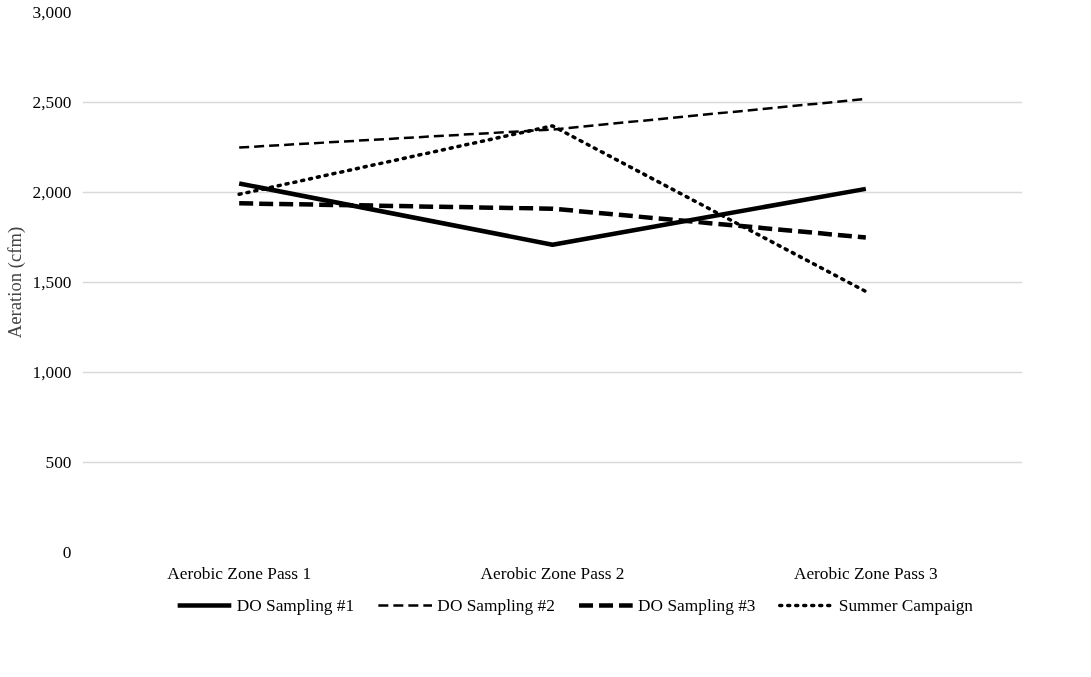  I want to click on y-tick-label: 2,000, so click(52, 192).